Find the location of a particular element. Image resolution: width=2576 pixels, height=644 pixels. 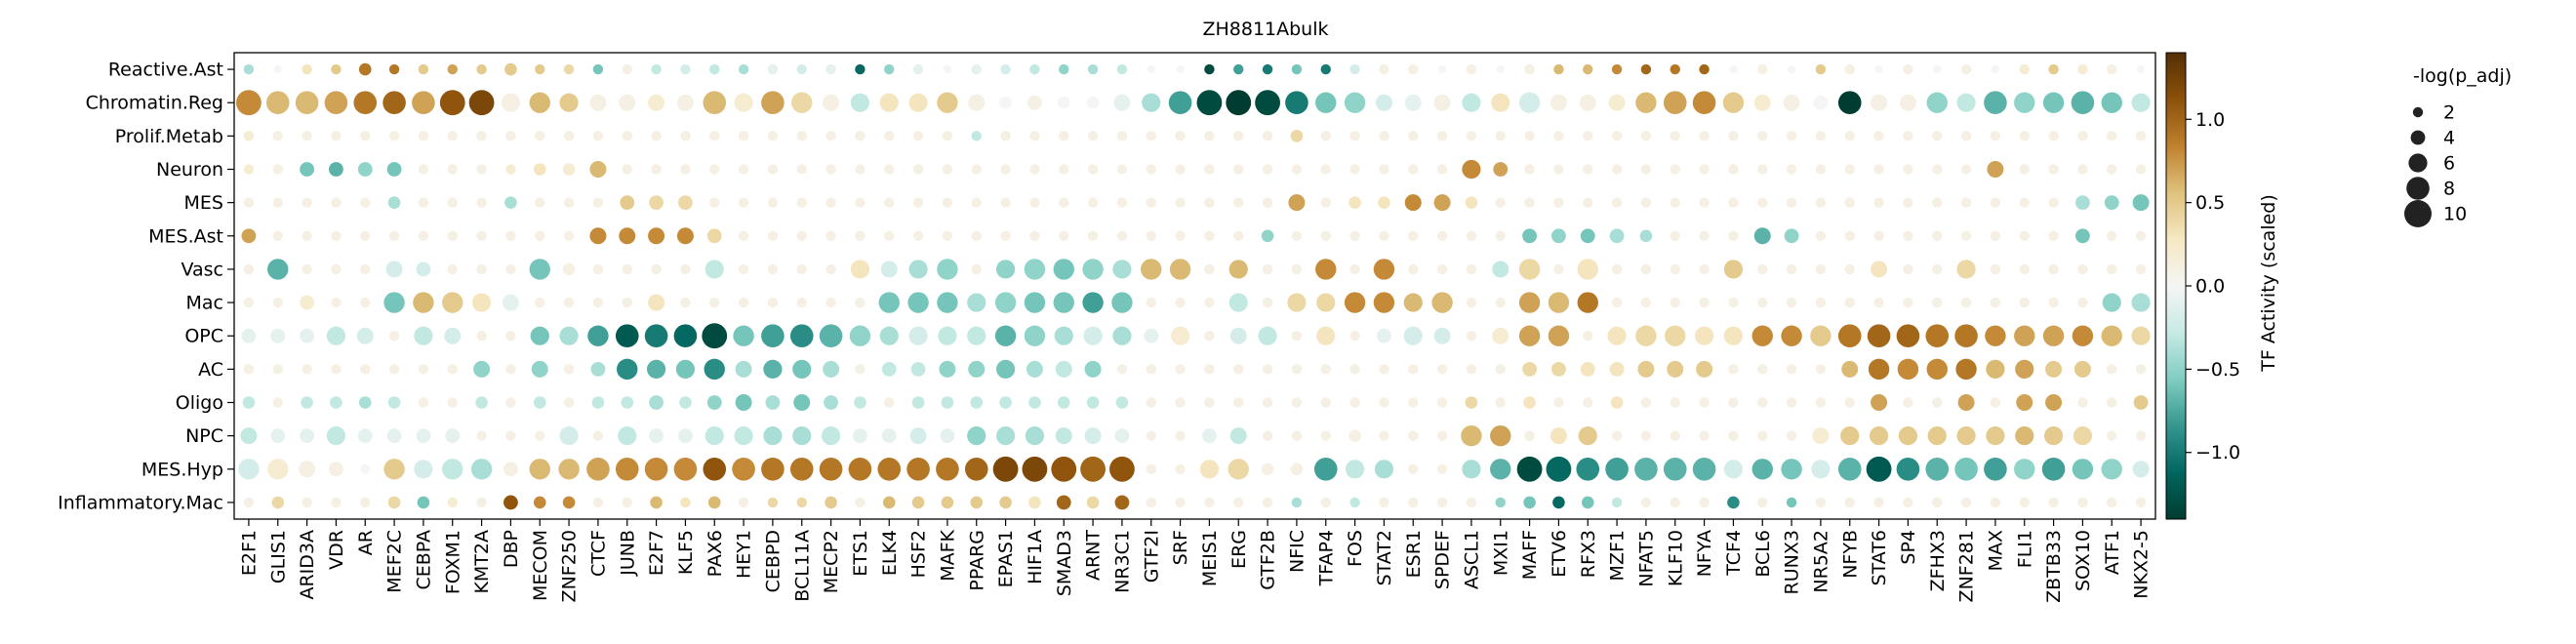

colorbar-label: TF Activity (scaled) is located at coordinates (2268, 283).